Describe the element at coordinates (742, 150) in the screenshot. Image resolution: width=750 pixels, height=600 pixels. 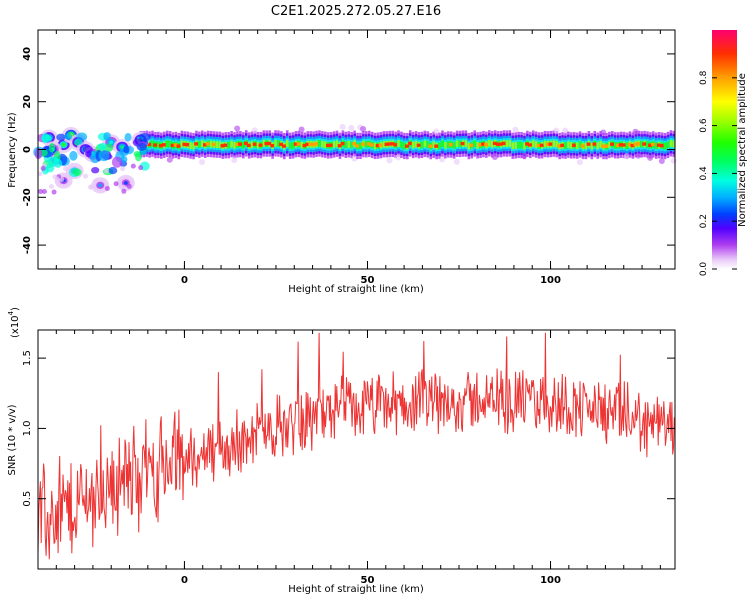
I see `colorbar-label: Normalized spectral amplitude` at that location.